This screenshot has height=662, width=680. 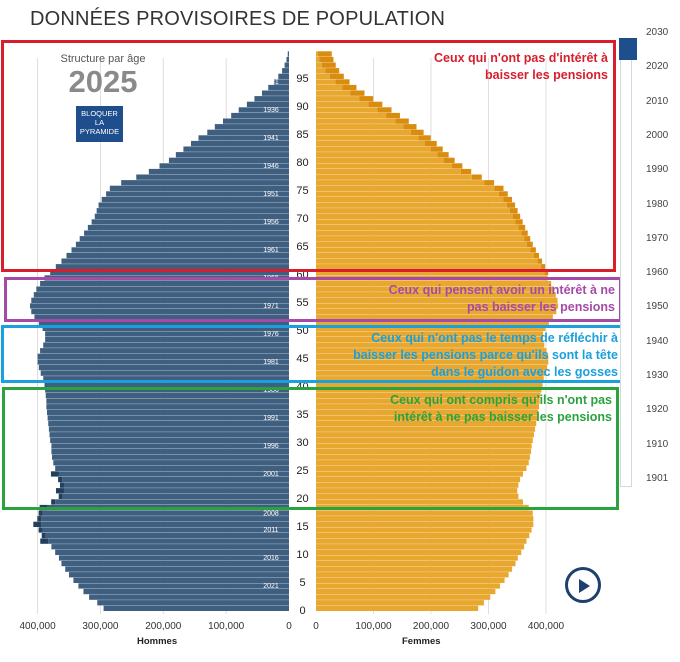 What do you see at coordinates (157, 641) in the screenshot?
I see `x-axis-title-men: Hommes` at bounding box center [157, 641].